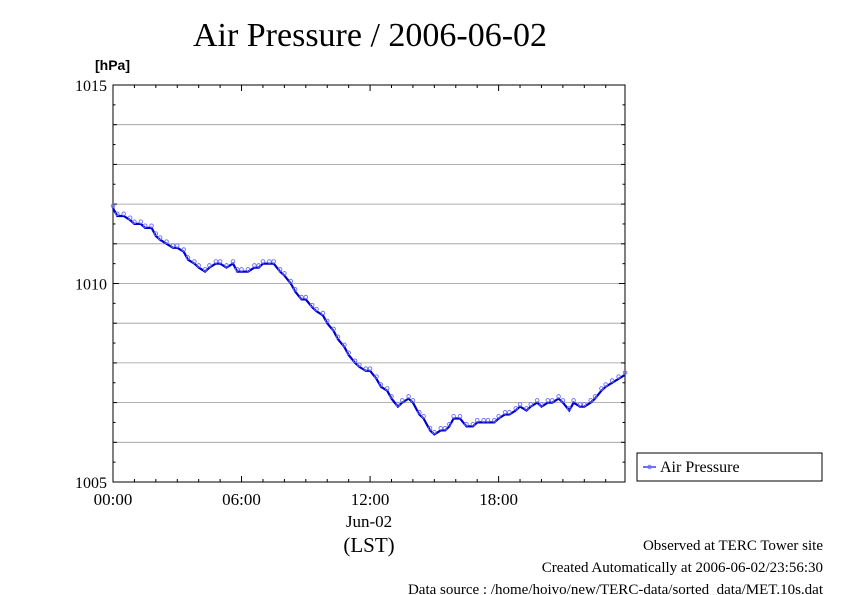 The width and height of the screenshot is (842, 595). I want to click on legend: Air Pressure, so click(729, 467).